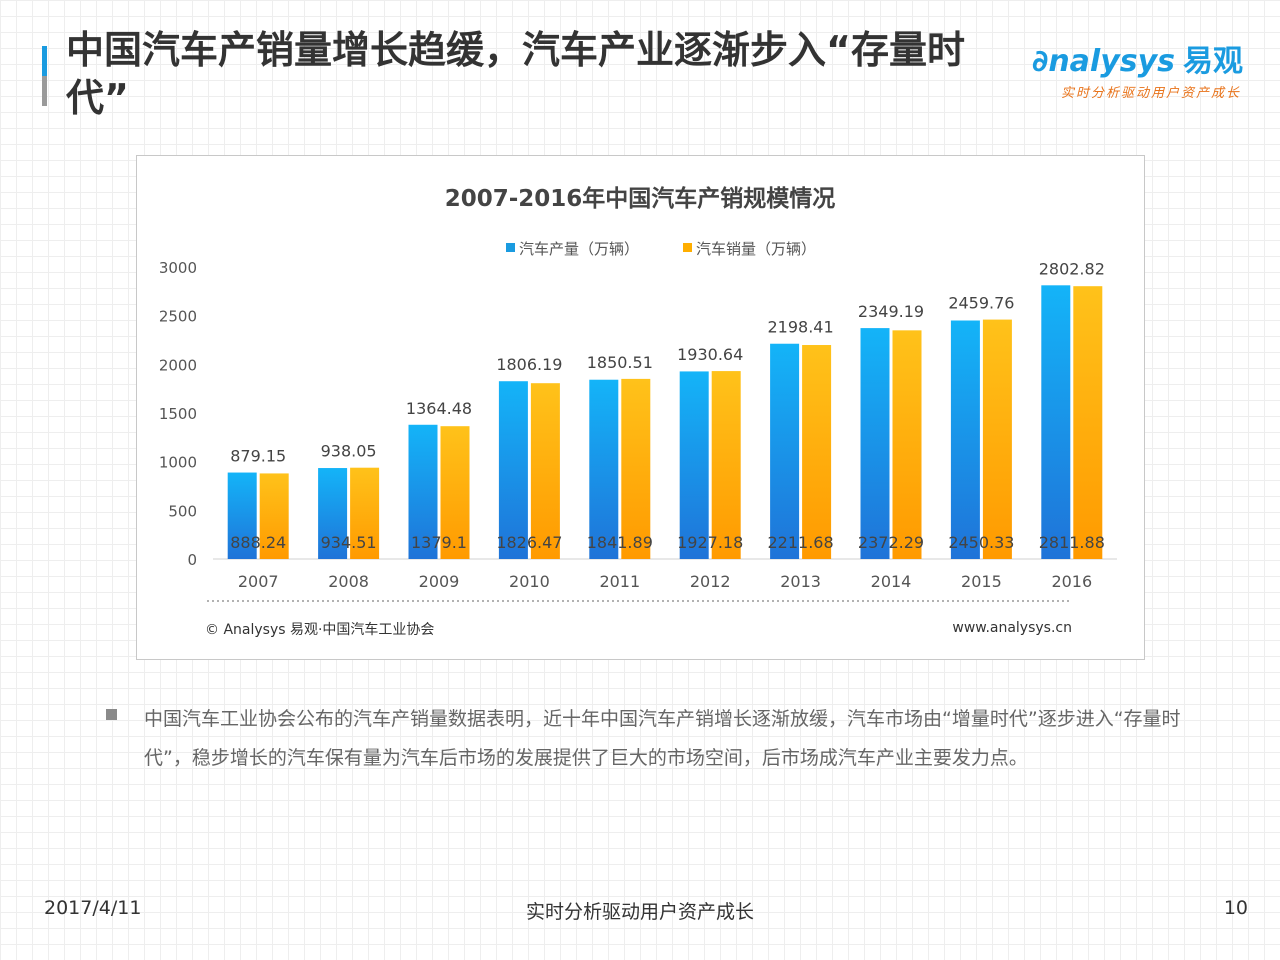 The width and height of the screenshot is (1280, 960). I want to click on data-label-sales: 1364.48, so click(439, 408).